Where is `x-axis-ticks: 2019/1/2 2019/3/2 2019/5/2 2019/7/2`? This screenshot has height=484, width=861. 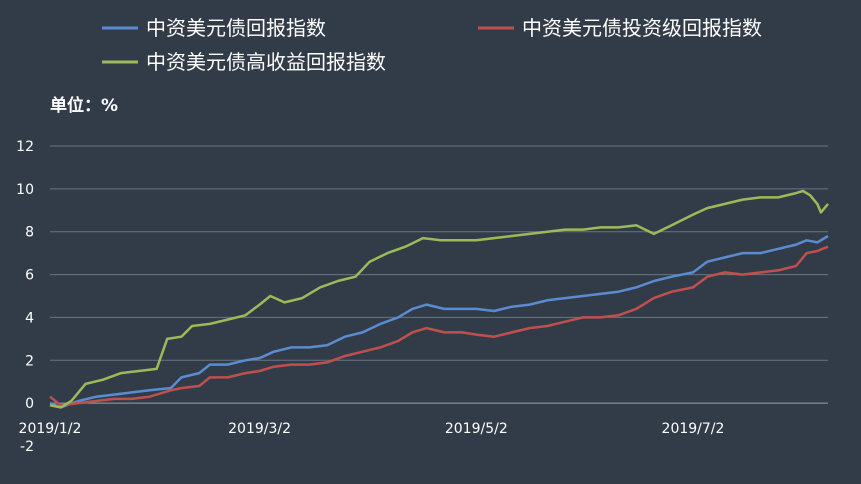
x-axis-ticks: 2019/1/2 2019/3/2 2019/5/2 2019/7/2 is located at coordinates (372, 429).